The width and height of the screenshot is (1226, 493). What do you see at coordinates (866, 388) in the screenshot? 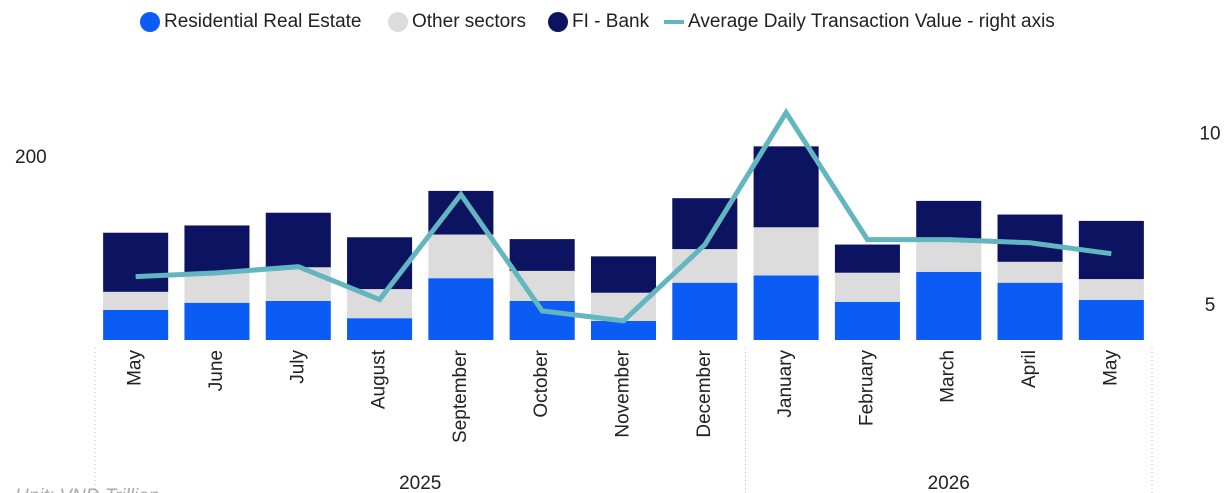
I see `x-tick-label: February` at bounding box center [866, 388].